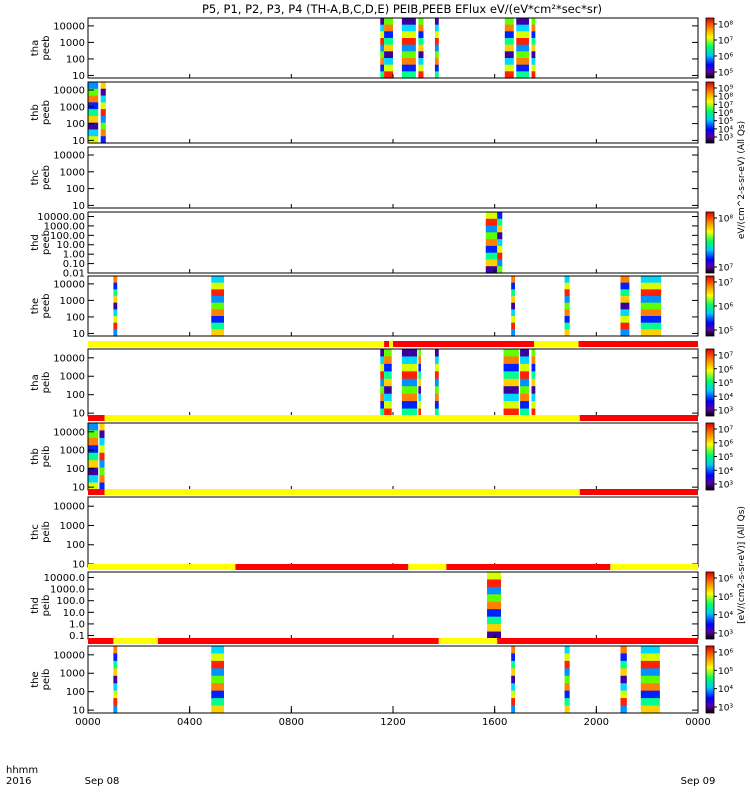  I want to click on panel-the-peib: 10000 1000 100 10 thepeib 10⁶ 10⁵ 10⁴ 10³, so click(381, 677).